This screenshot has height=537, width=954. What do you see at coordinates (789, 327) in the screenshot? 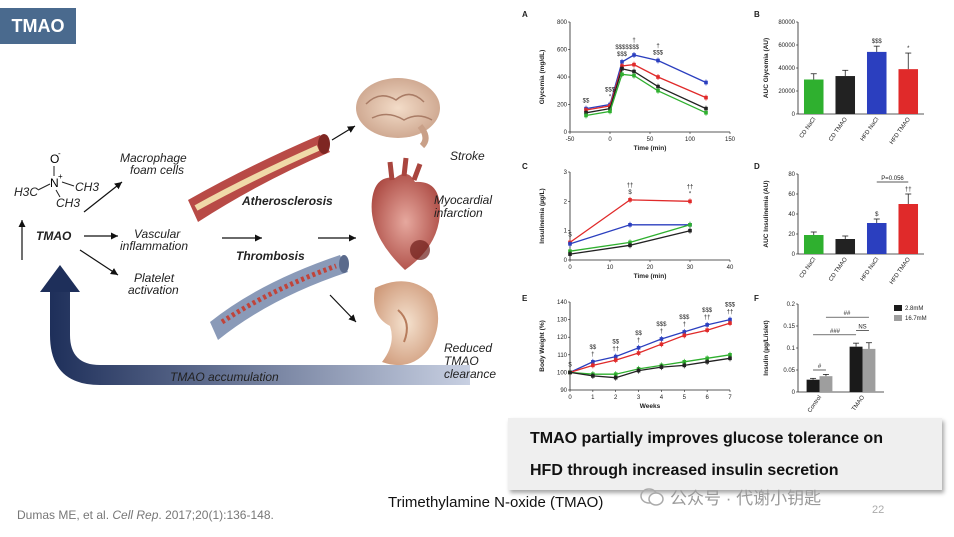
I see `y-tick-label: 0.15` at bounding box center [789, 327].